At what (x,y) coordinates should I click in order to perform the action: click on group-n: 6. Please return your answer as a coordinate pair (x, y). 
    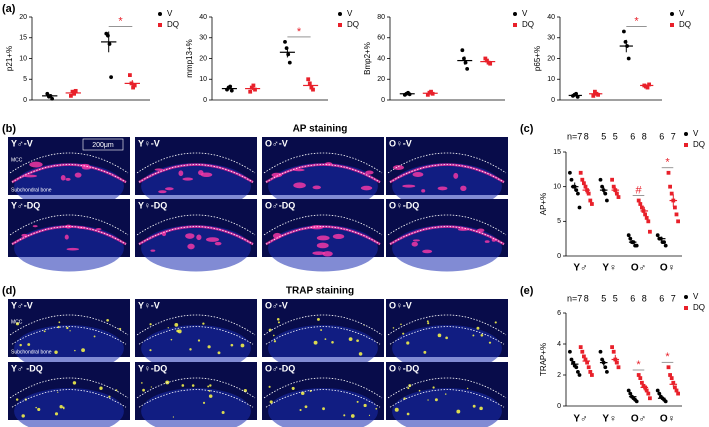
    Looking at the image, I should click on (632, 298).